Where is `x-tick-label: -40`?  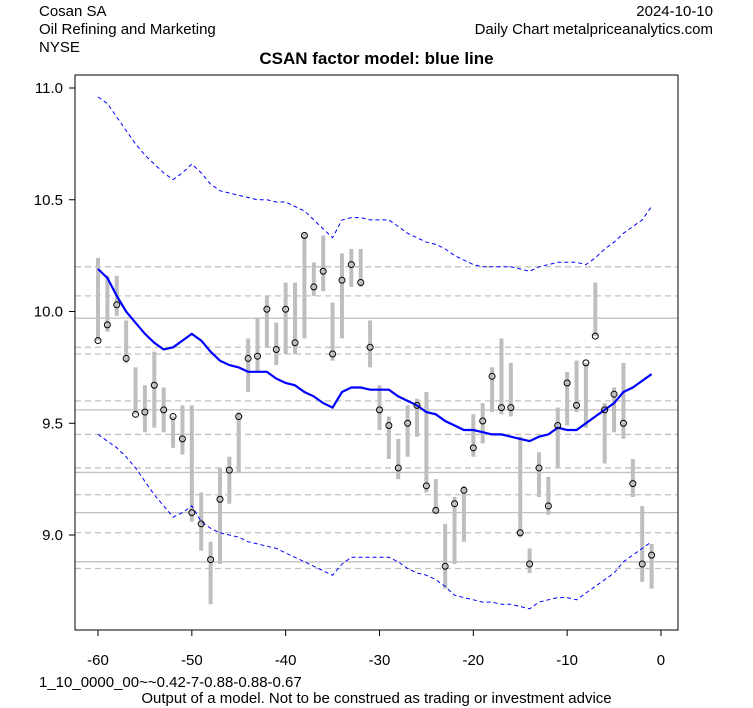
x-tick-label: -40 is located at coordinates (286, 660).